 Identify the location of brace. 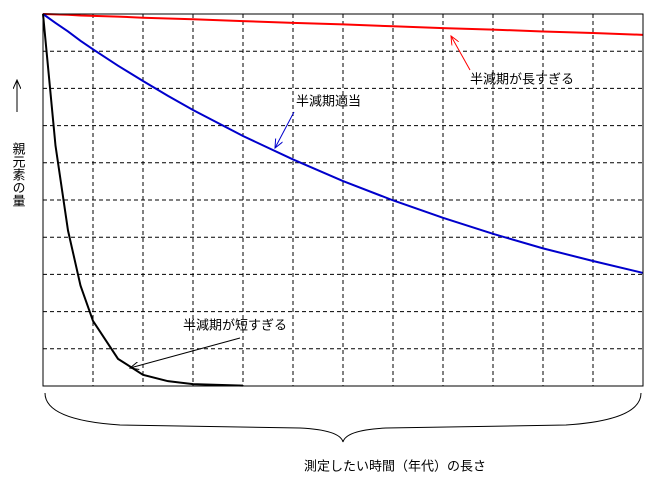
(343, 417).